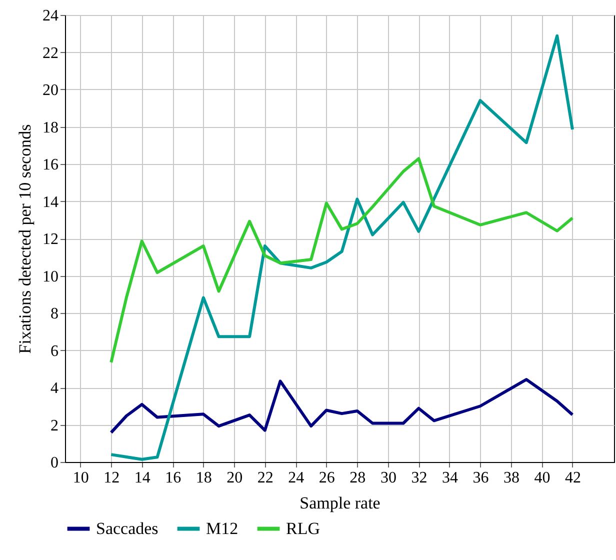 The image size is (616, 560). What do you see at coordinates (50, 239) in the screenshot?
I see `y-tick-label: 12` at bounding box center [50, 239].